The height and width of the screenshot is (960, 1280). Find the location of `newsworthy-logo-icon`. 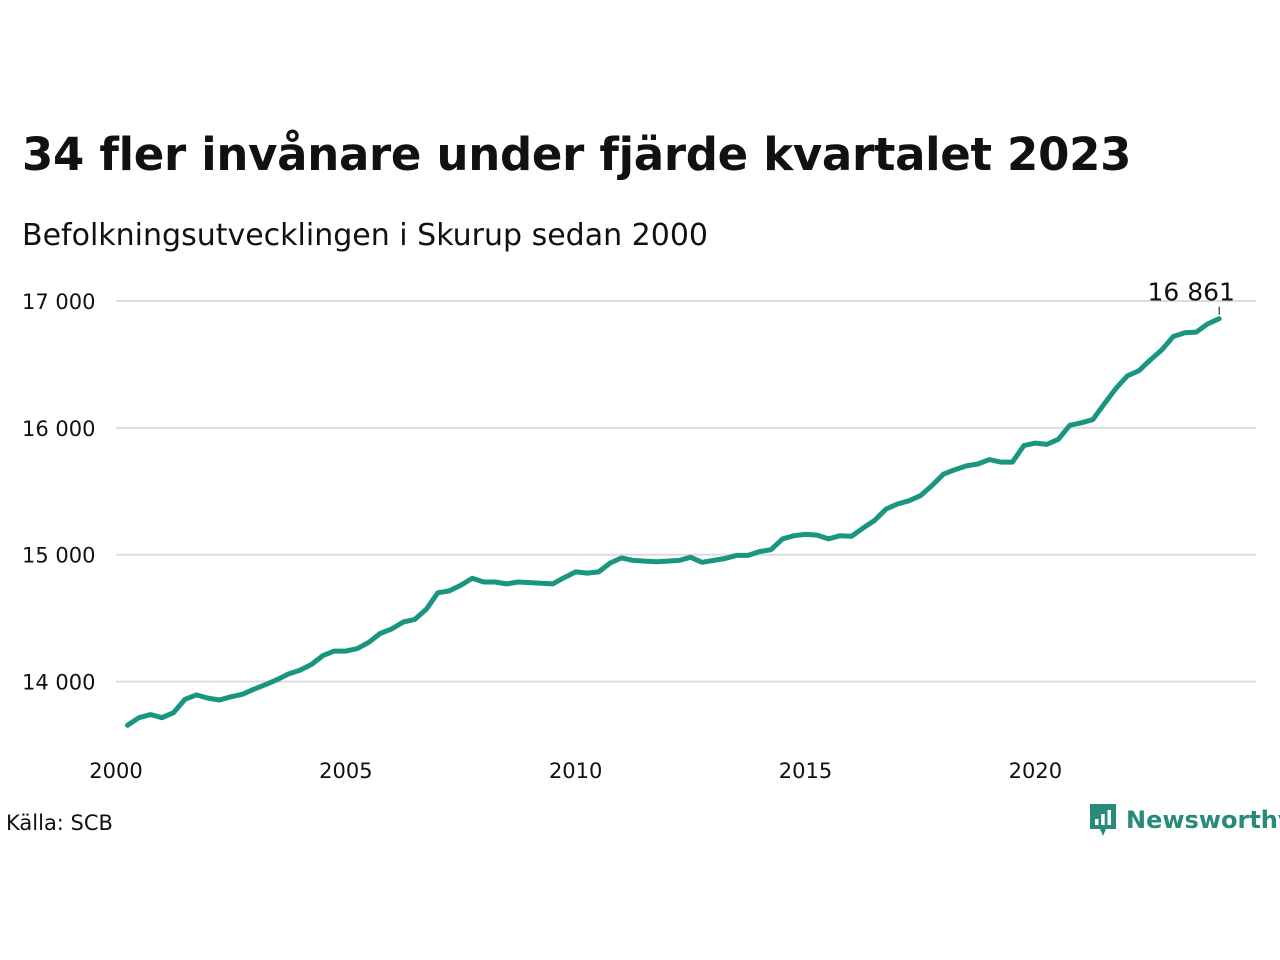

newsworthy-logo-icon is located at coordinates (1103, 820).